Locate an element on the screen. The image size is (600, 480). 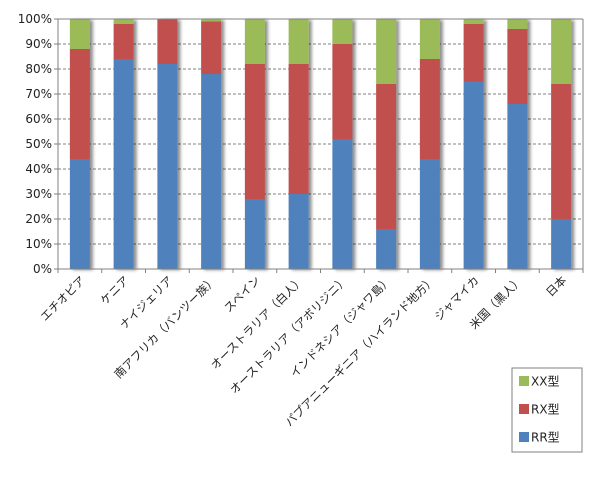
y-tick-label: 90% is located at coordinates (38, 44).